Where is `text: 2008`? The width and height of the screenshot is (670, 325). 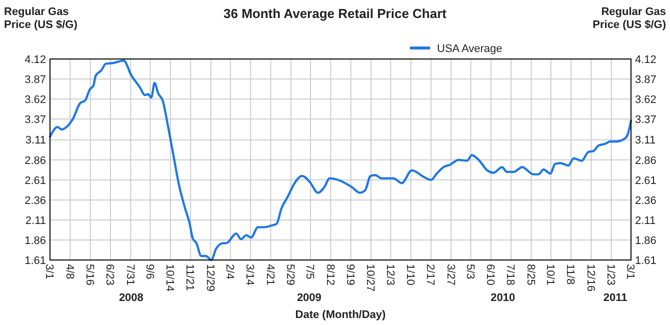 text: 2008 is located at coordinates (131, 298).